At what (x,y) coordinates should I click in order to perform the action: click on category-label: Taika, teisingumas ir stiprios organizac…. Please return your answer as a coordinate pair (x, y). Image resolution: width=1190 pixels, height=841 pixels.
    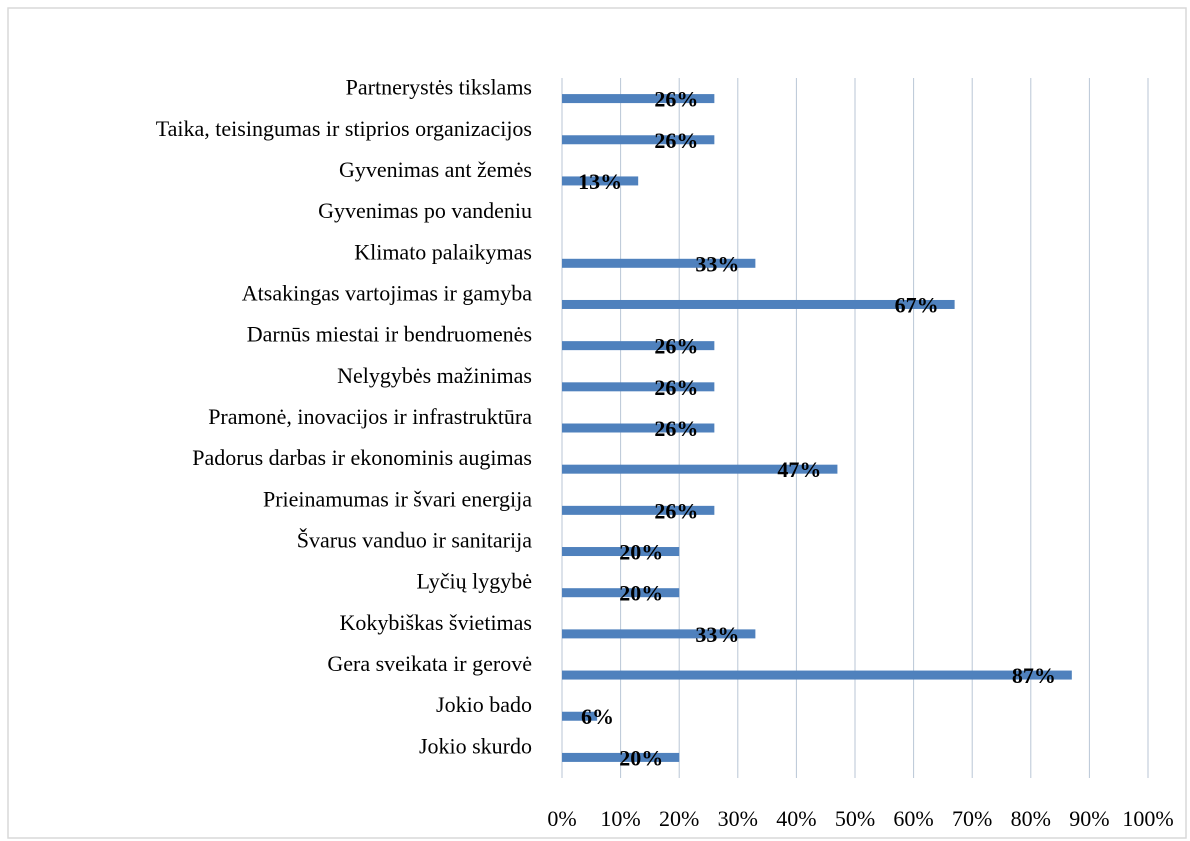
    Looking at the image, I should click on (344, 128).